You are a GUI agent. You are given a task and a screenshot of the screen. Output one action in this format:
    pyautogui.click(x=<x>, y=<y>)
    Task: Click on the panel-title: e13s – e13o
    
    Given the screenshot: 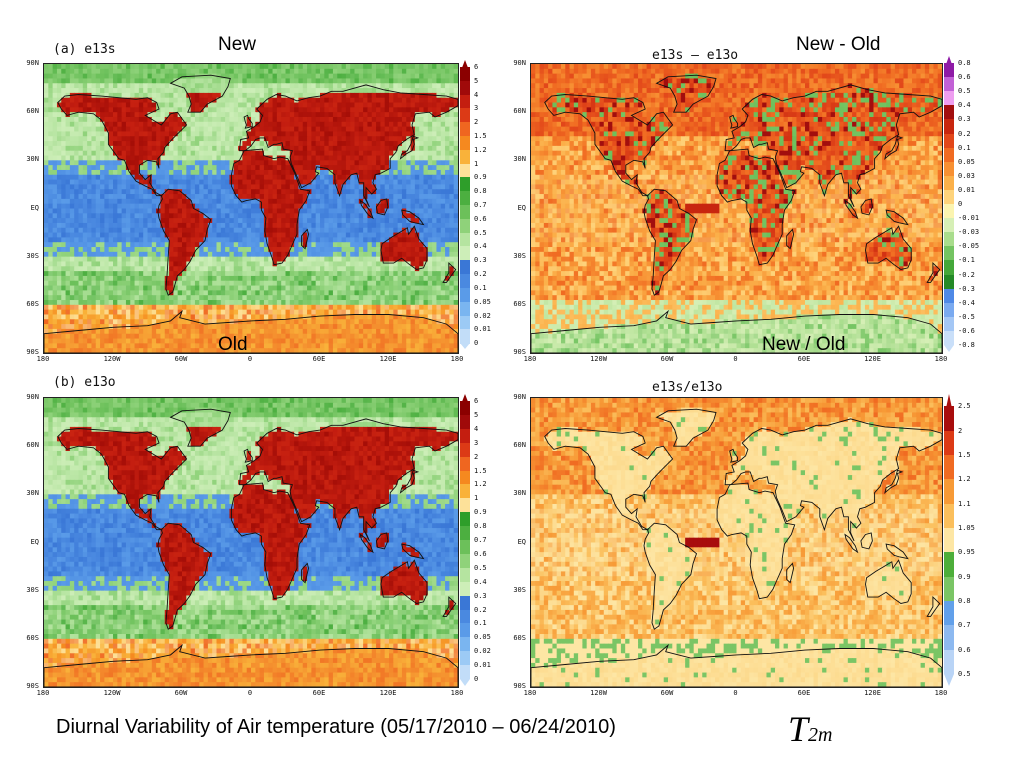 What is the action you would take?
    pyautogui.click(x=695, y=55)
    